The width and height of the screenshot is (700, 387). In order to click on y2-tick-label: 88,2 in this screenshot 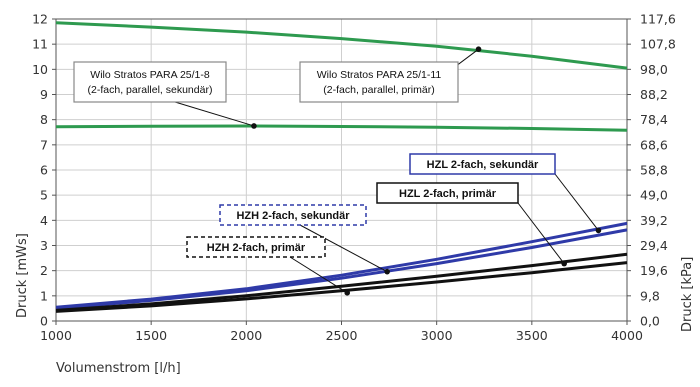, I will do `click(654, 94)`.